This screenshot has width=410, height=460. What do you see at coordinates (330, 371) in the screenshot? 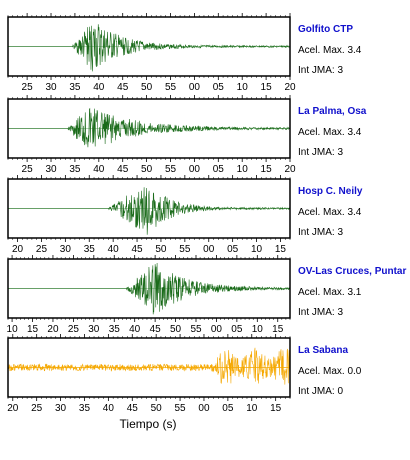
I see `acel-max-label: Acel. Max. 0.0` at bounding box center [330, 371].